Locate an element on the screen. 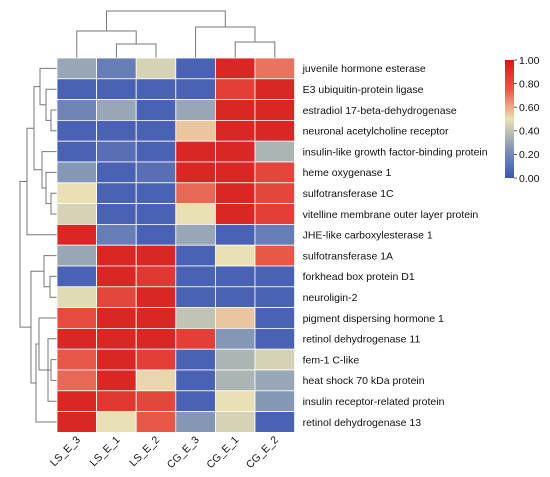 The height and width of the screenshot is (477, 550). column-dendrogram-link is located at coordinates (255, 49).